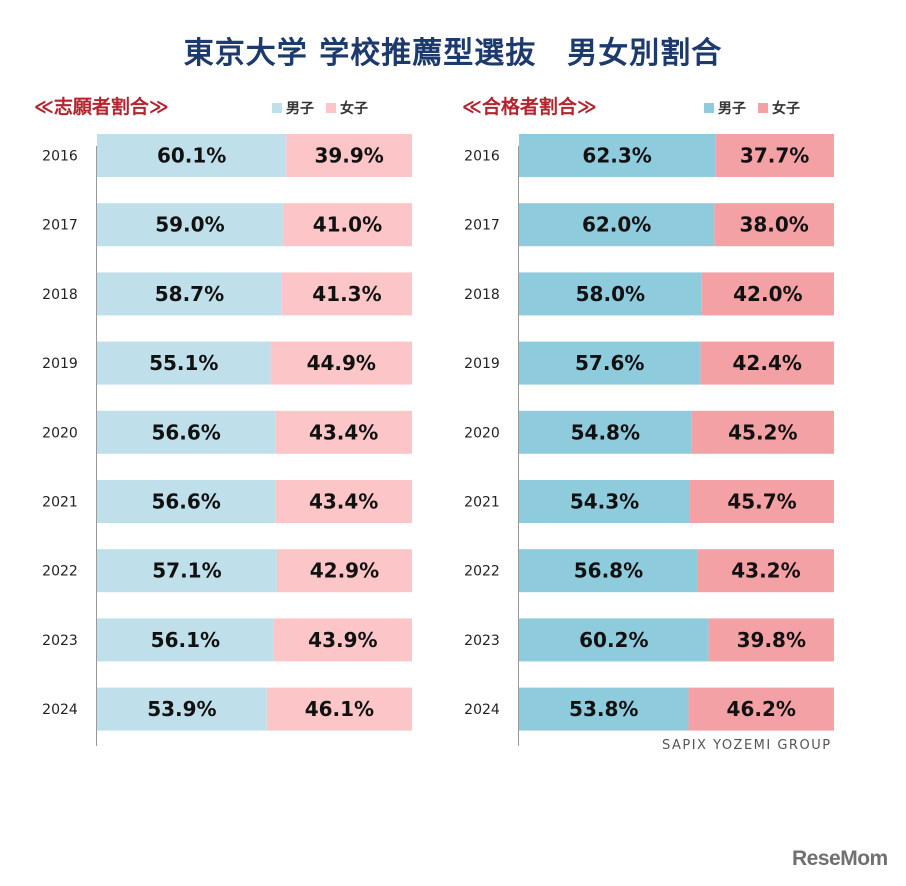  What do you see at coordinates (101, 107) in the screenshot?
I see `applicant-panel-heading: ≪志願者割合≫` at bounding box center [101, 107].